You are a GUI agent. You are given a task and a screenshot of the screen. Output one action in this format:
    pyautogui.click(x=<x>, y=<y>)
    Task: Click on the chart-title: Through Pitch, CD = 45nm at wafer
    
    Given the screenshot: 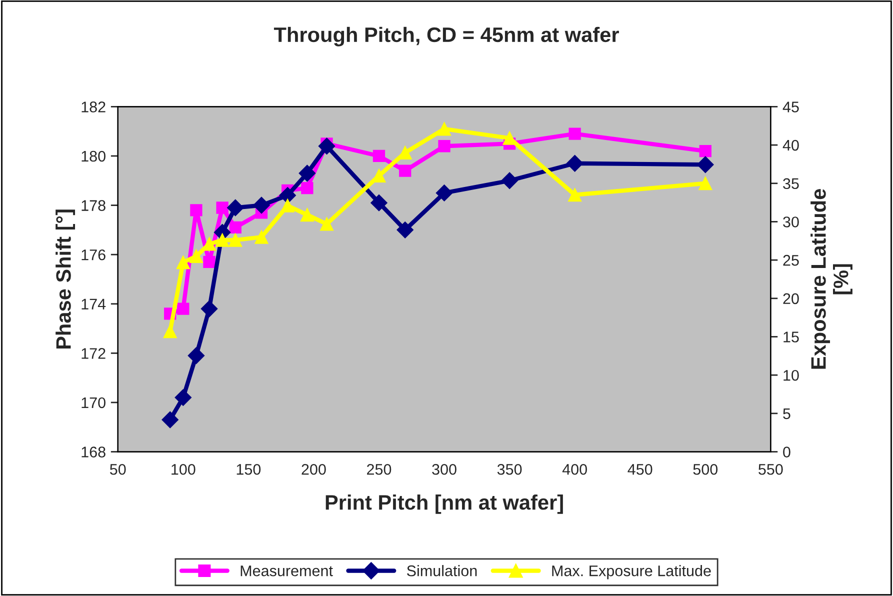 What is the action you would take?
    pyautogui.click(x=446, y=36)
    